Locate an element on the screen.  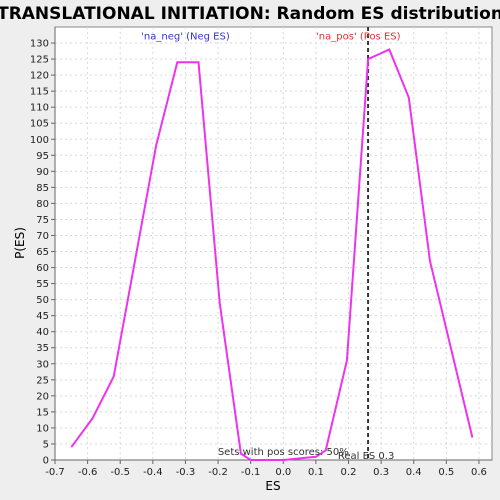
x-tick-label: -0.6 is located at coordinates (88, 472).